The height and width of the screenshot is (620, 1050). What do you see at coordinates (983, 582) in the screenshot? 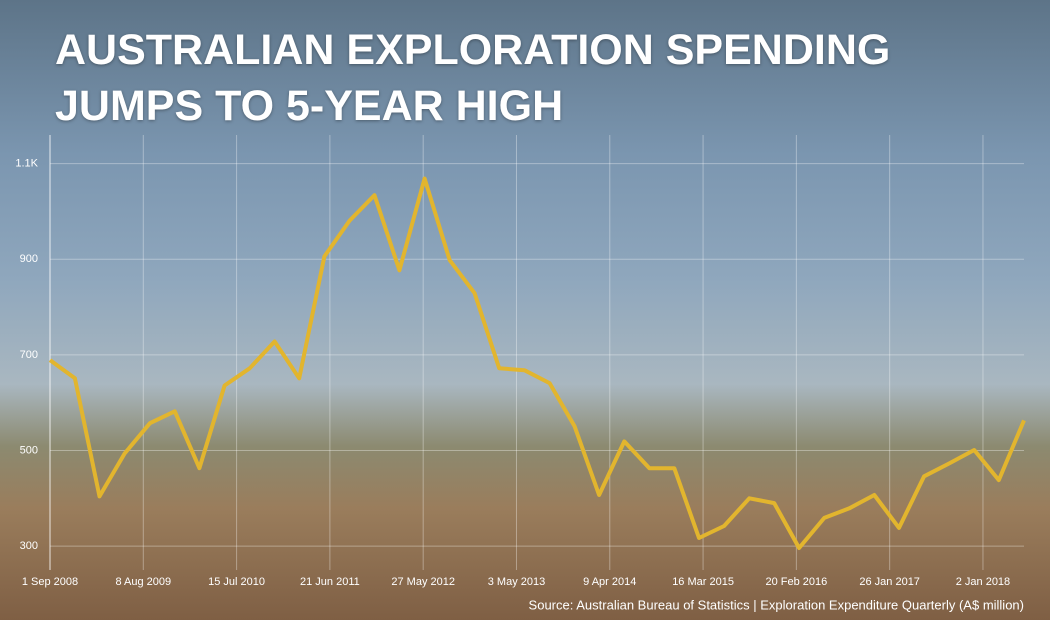
I see `x-tick-label: 2 Jan 2018` at bounding box center [983, 582].